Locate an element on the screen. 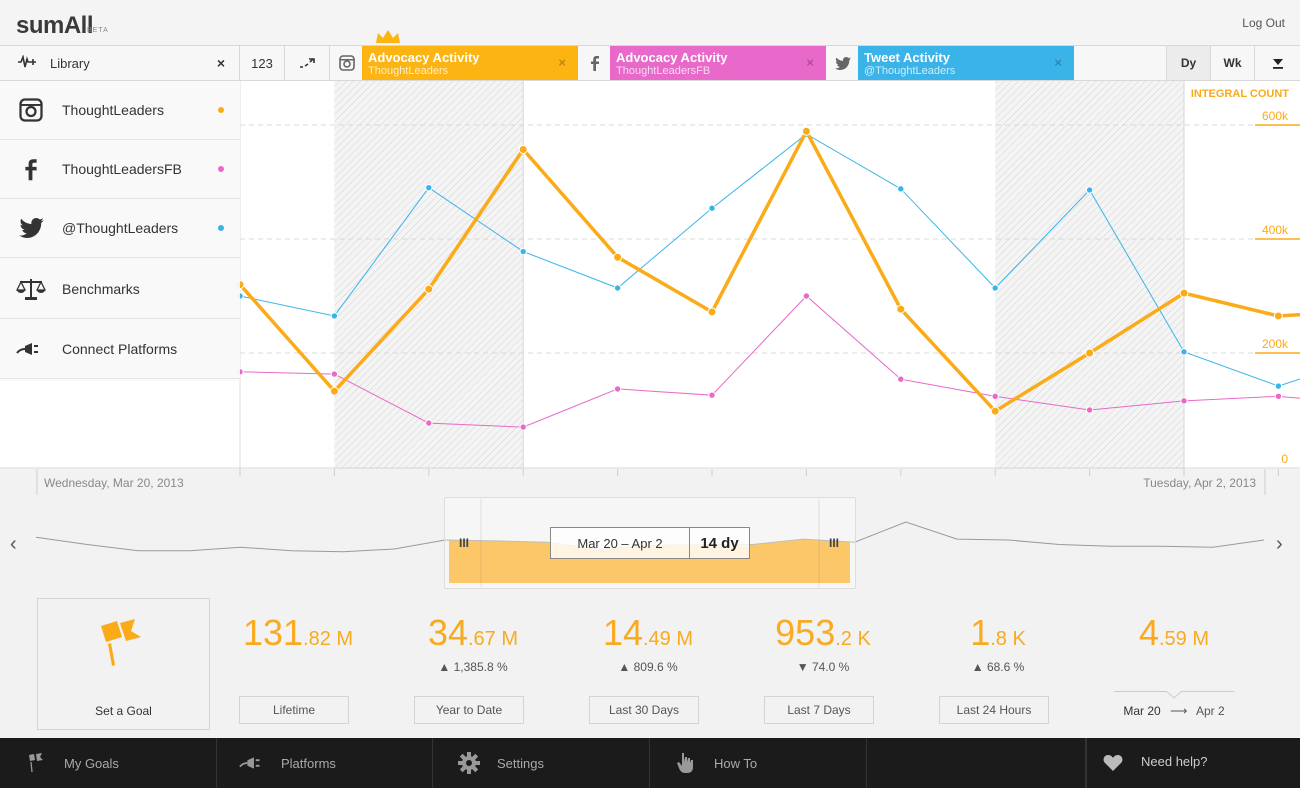 The width and height of the screenshot is (1300, 788). lifetime-button: Lifetime is located at coordinates (294, 710).